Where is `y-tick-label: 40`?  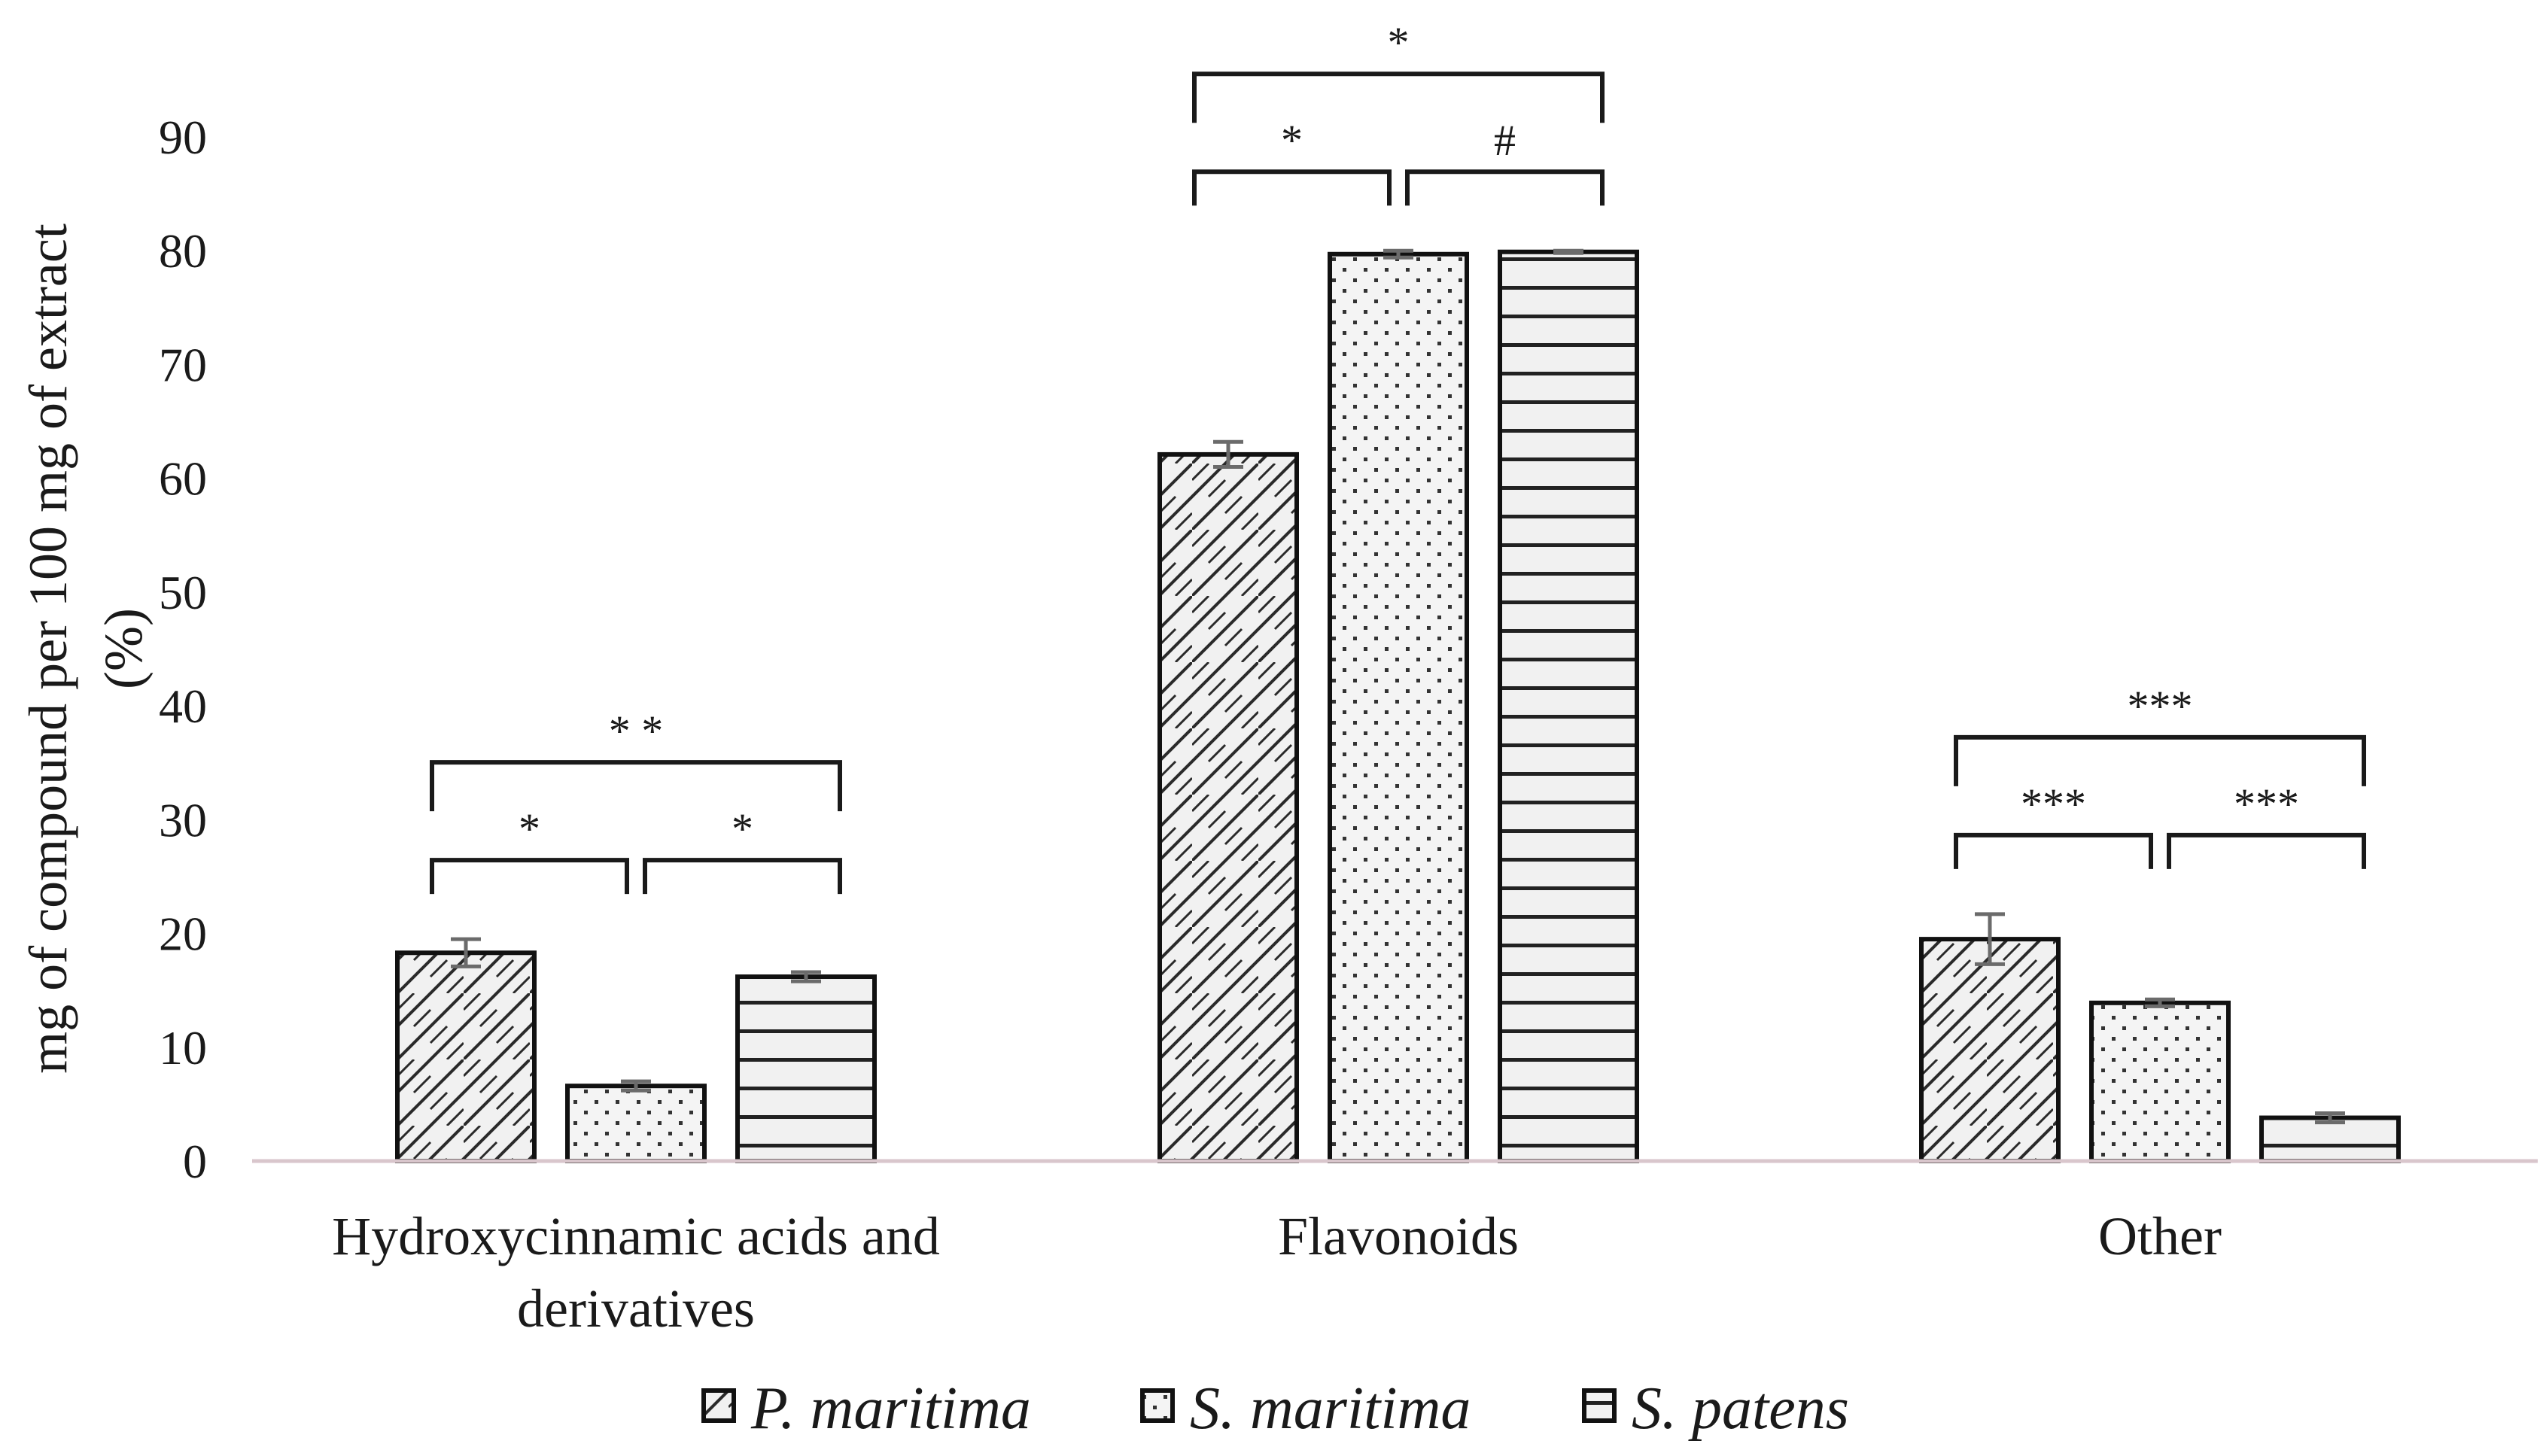 y-tick-label: 40 is located at coordinates (183, 706).